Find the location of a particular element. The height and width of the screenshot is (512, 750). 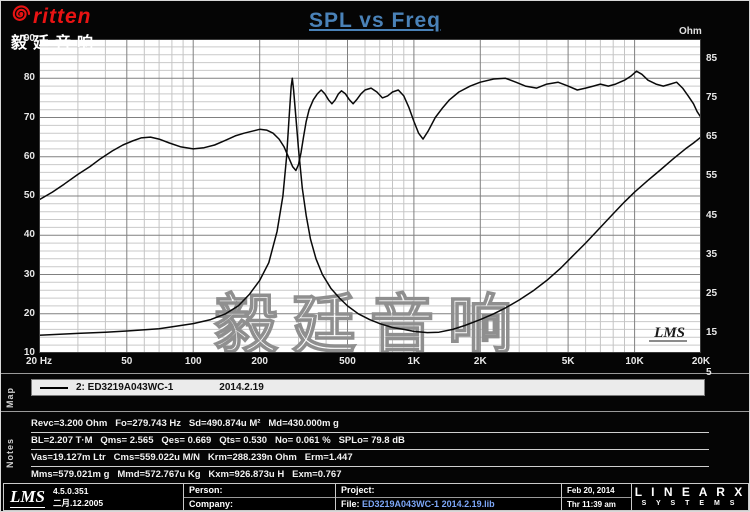

y-right-tick: 5 is located at coordinates (709, 372).